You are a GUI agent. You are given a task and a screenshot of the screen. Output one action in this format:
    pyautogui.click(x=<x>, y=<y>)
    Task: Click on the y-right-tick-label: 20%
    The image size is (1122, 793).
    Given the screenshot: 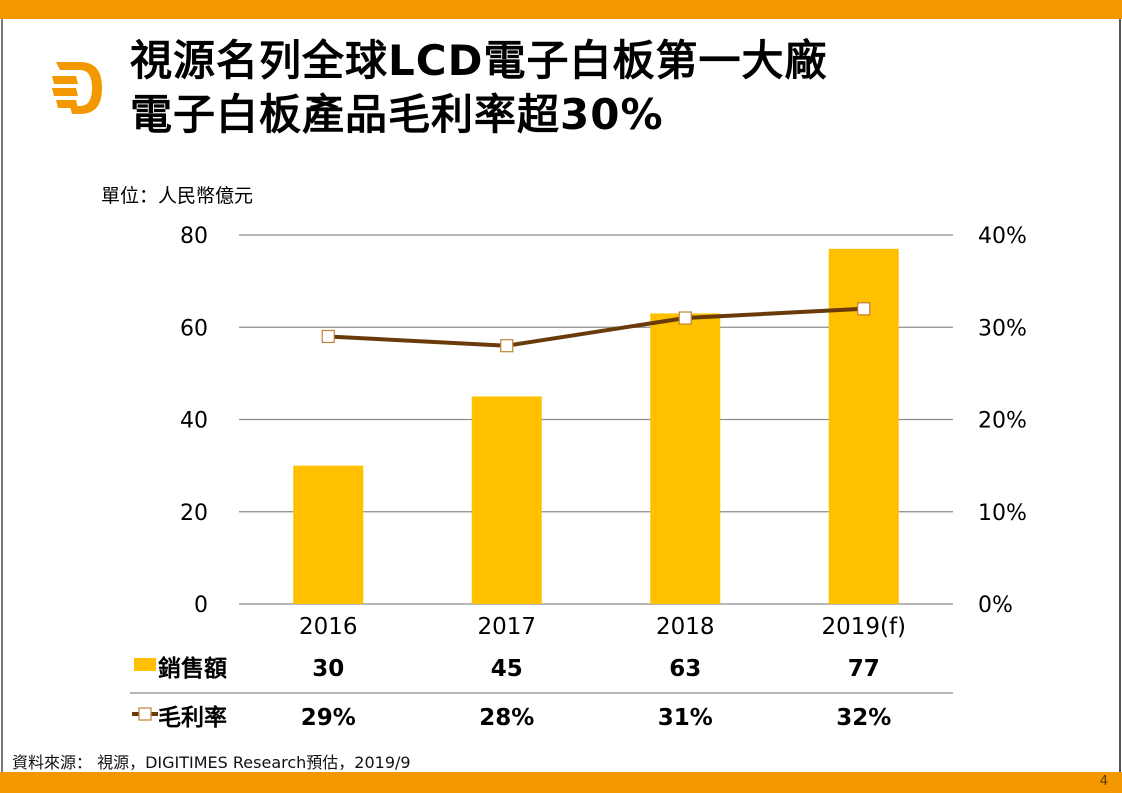 What is the action you would take?
    pyautogui.click(x=1002, y=421)
    